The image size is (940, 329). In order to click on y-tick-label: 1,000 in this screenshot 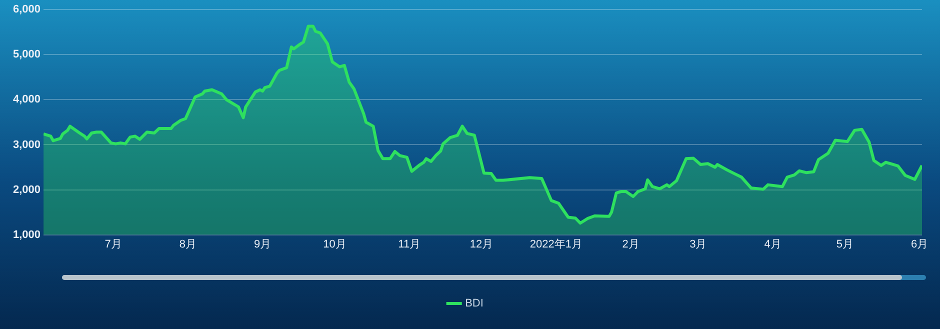, I will do `click(26, 234)`.